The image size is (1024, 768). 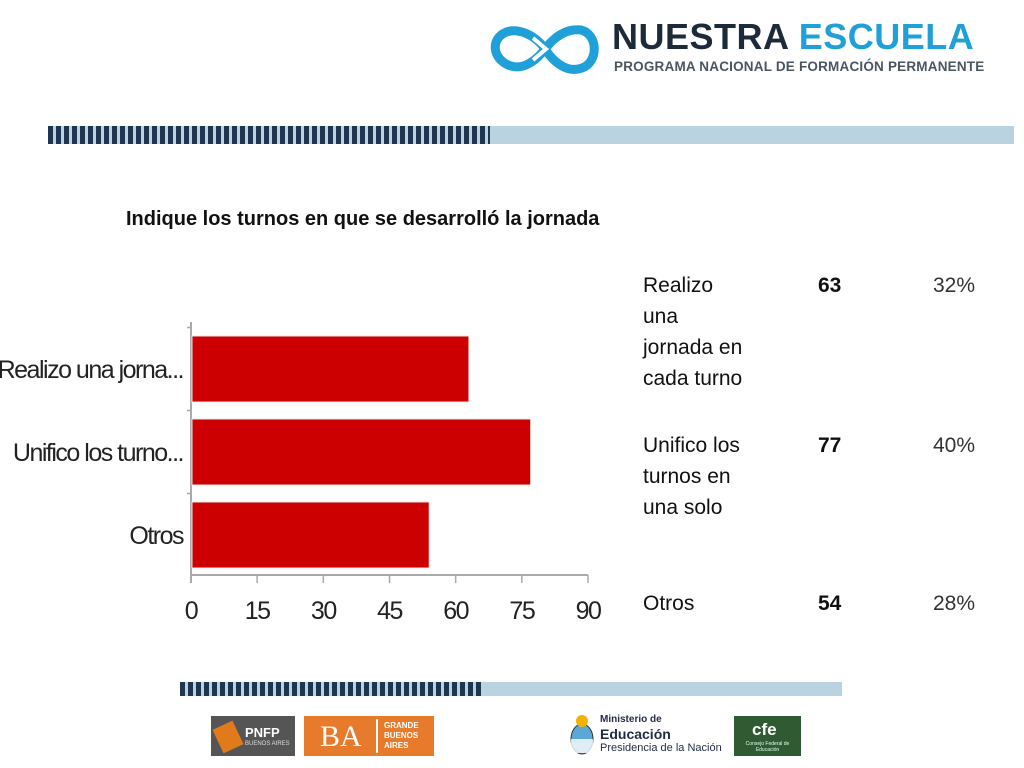 What do you see at coordinates (262, 732) in the screenshot?
I see `pnfp-label: PNFP` at bounding box center [262, 732].